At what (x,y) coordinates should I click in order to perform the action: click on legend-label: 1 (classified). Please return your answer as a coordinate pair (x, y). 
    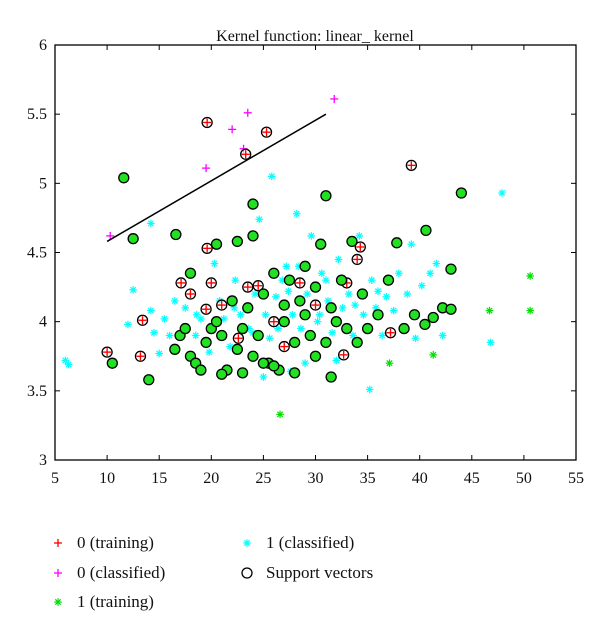
    Looking at the image, I should click on (310, 542).